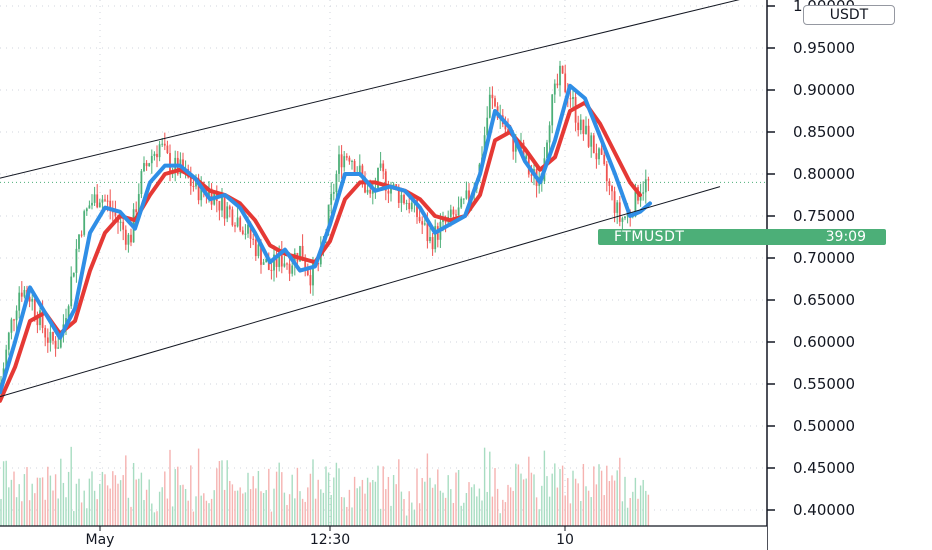 This screenshot has height=550, width=932. I want to click on currency-badge: USDT, so click(849, 15).